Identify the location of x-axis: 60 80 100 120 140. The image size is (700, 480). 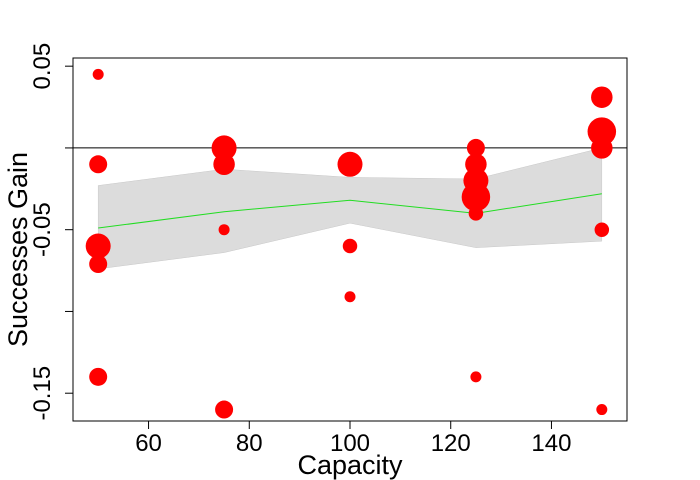
(353, 439).